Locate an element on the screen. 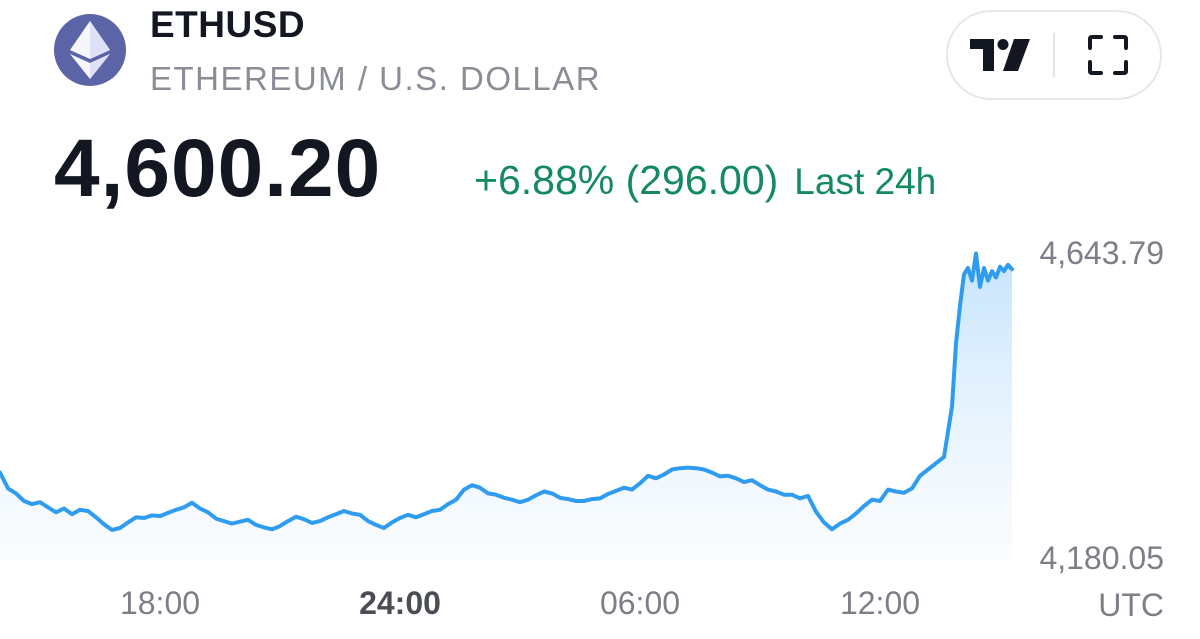 The image size is (1200, 639). ethereum-logo is located at coordinates (90, 50).